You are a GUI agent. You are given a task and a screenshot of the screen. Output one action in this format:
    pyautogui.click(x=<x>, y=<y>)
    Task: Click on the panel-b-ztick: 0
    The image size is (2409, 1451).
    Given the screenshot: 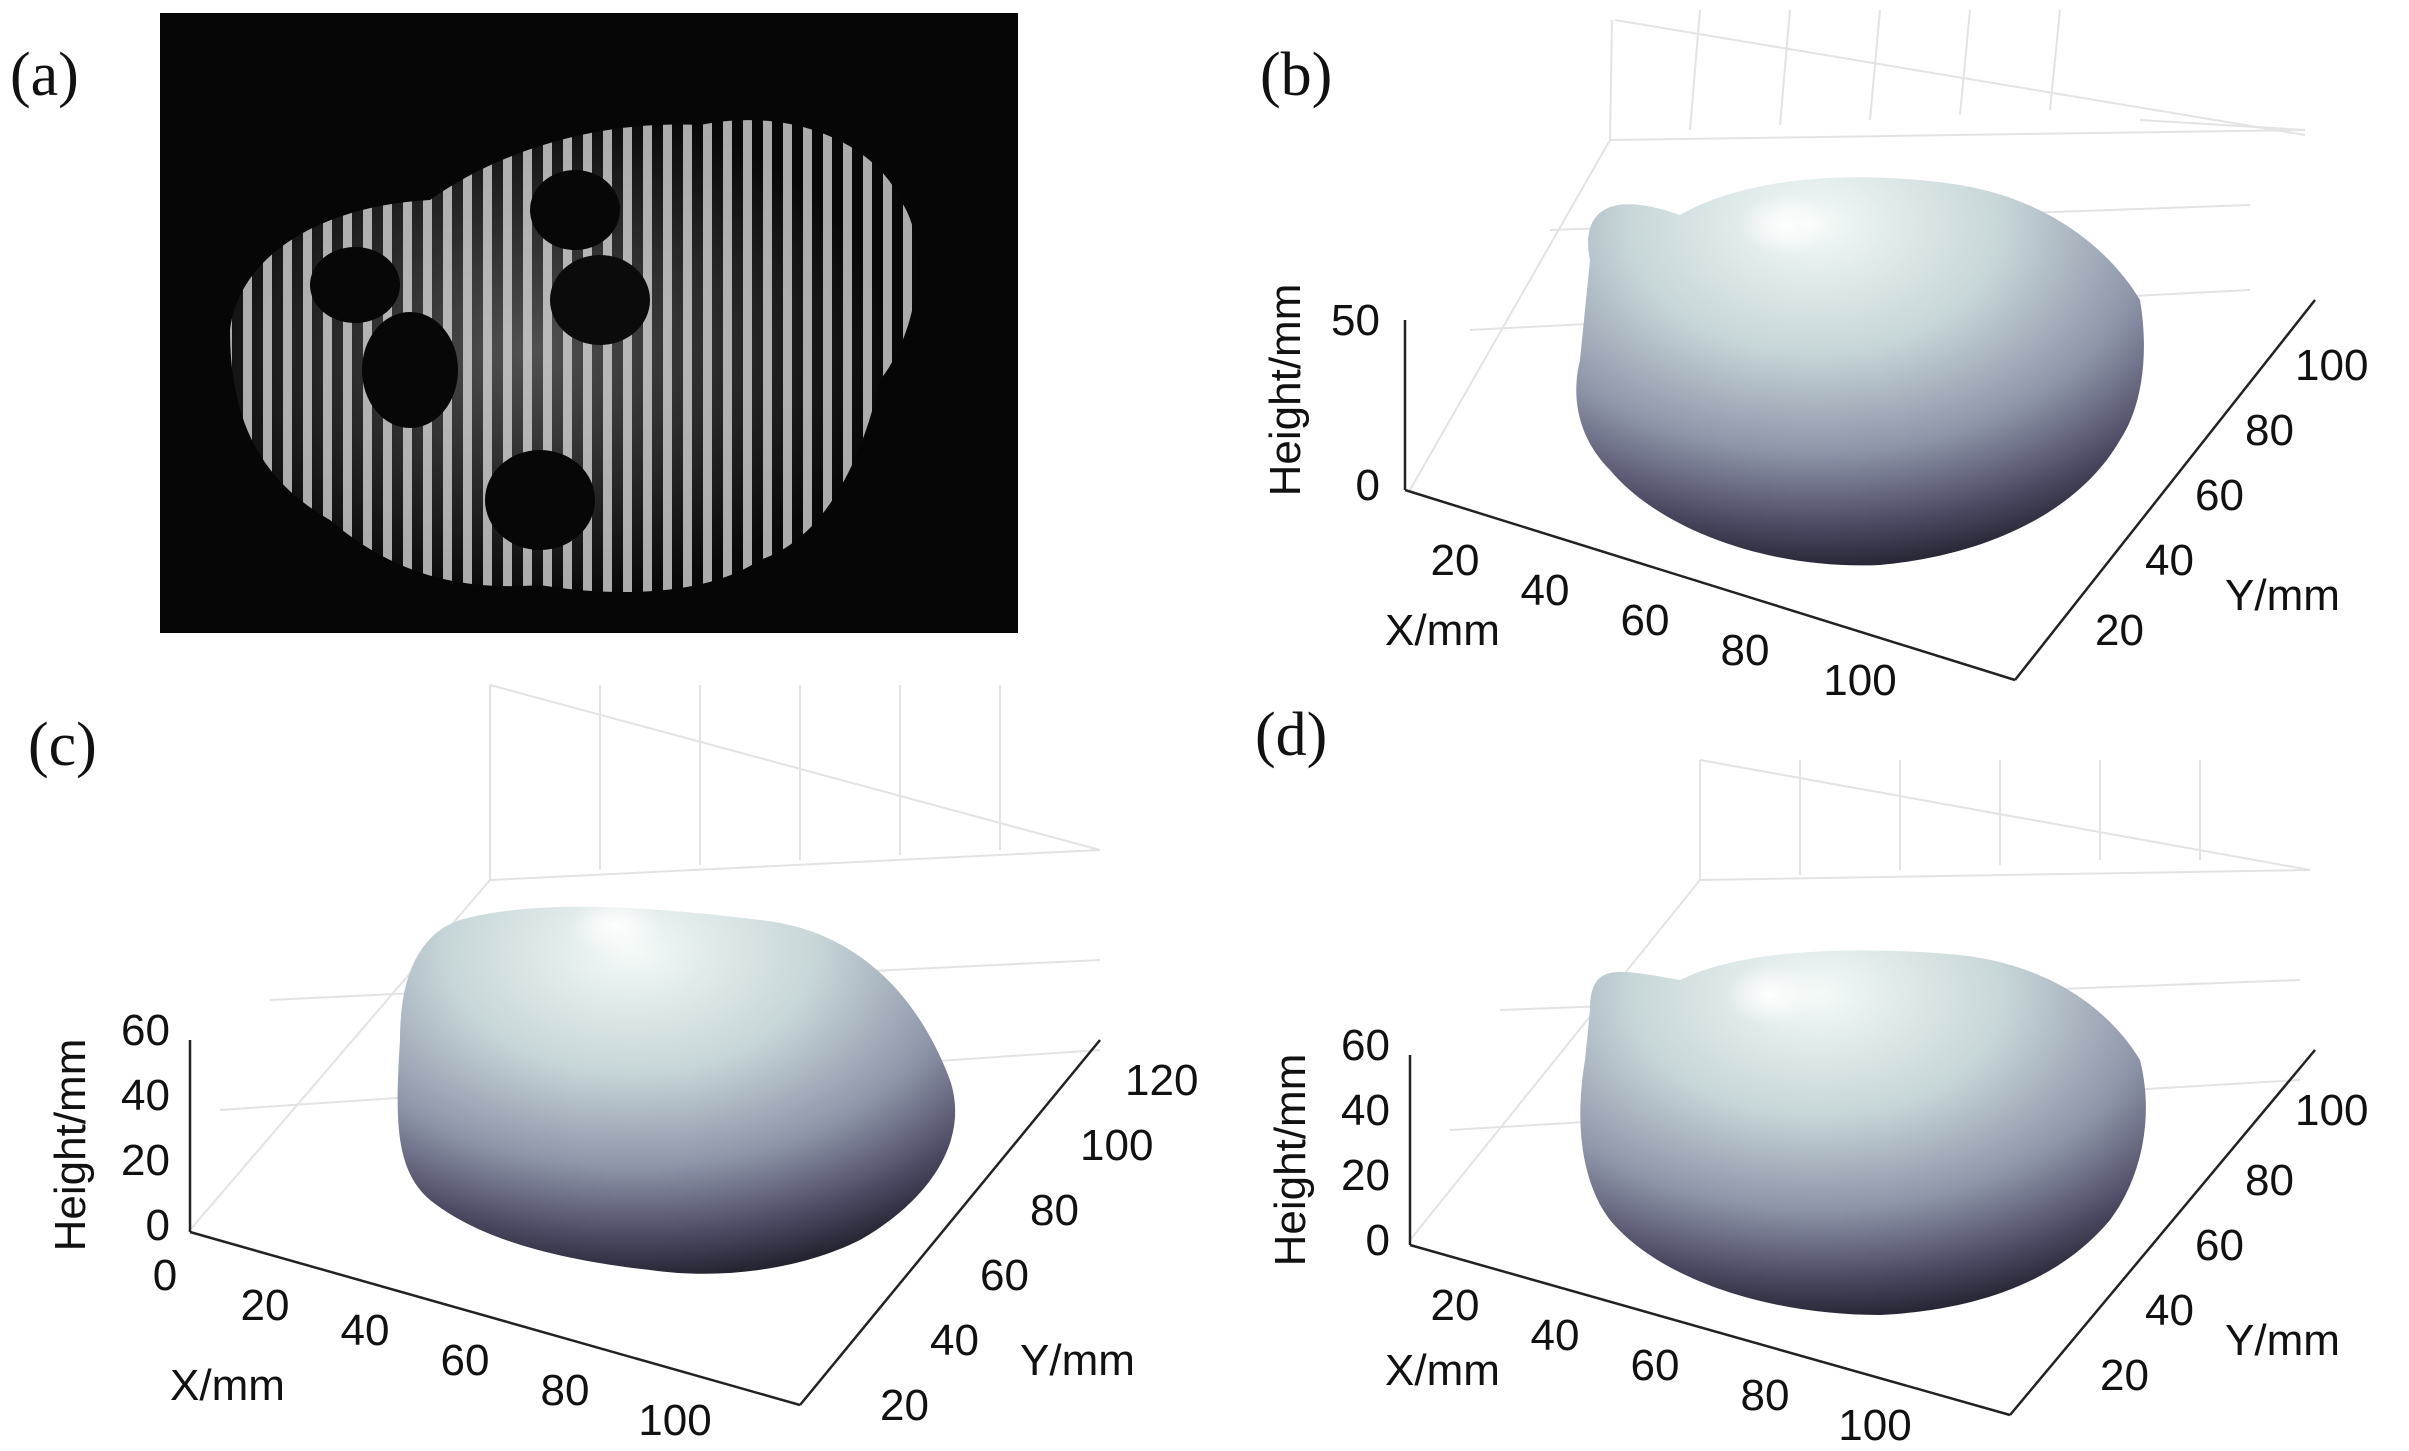 What is the action you would take?
    pyautogui.click(x=1368, y=485)
    